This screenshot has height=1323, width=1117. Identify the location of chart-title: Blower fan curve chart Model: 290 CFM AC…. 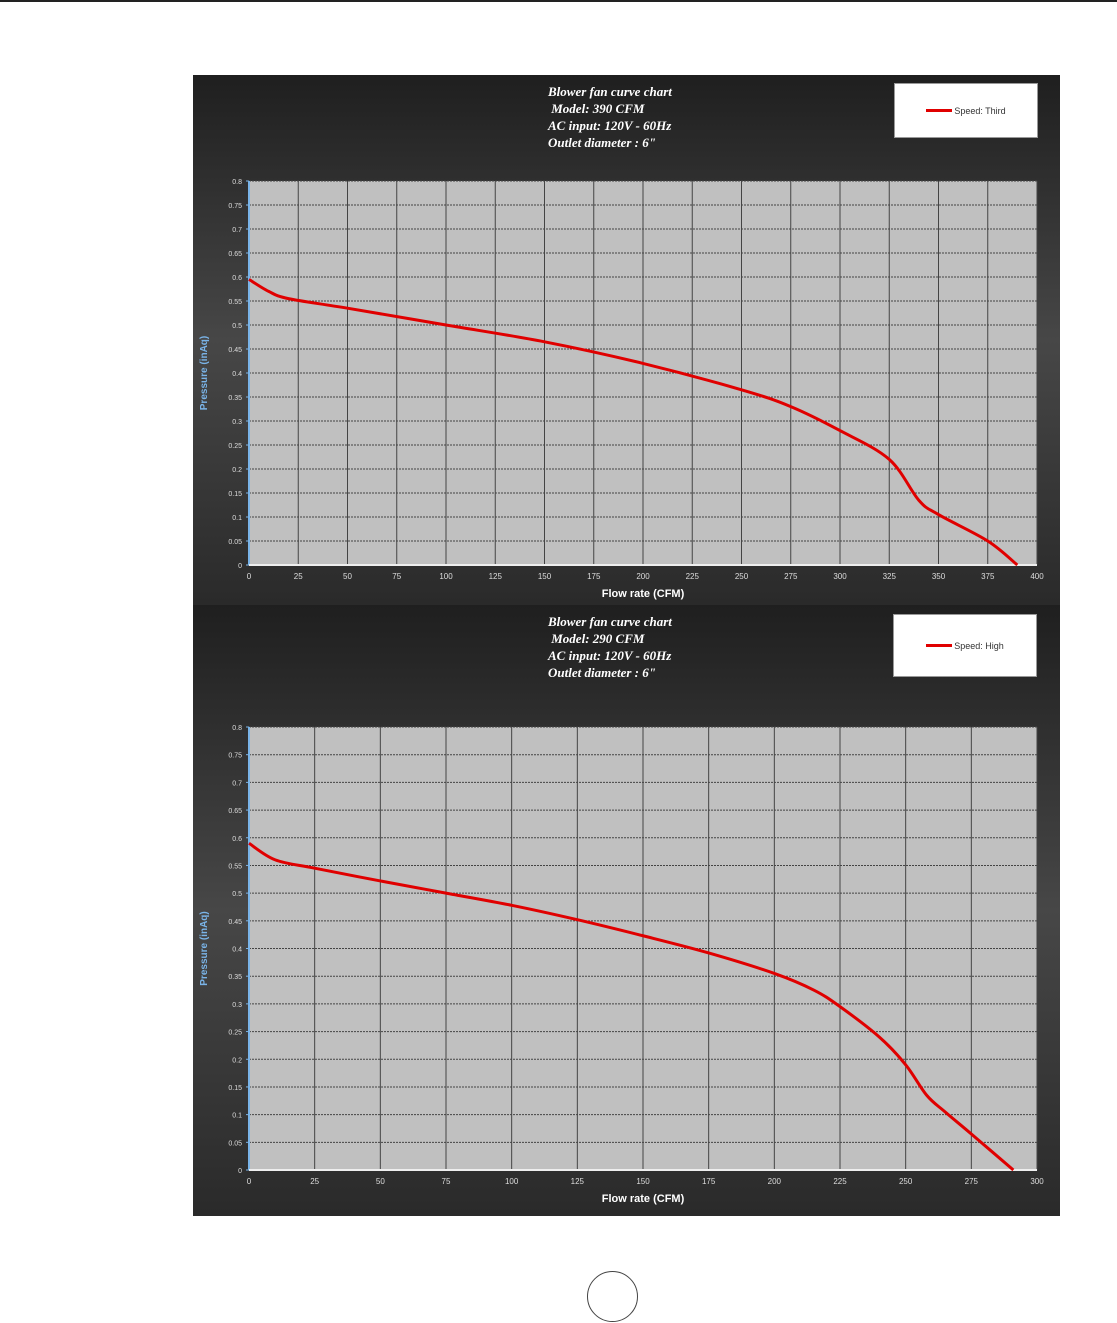
(610, 647).